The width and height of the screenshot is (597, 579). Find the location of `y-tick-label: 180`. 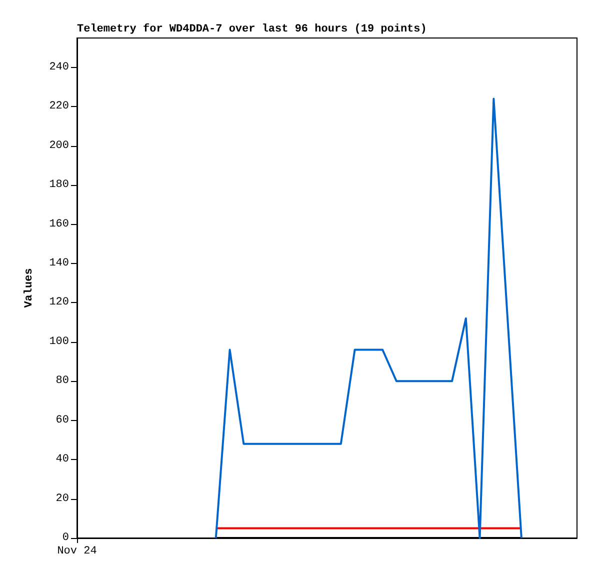

y-tick-label: 180 is located at coordinates (59, 185).